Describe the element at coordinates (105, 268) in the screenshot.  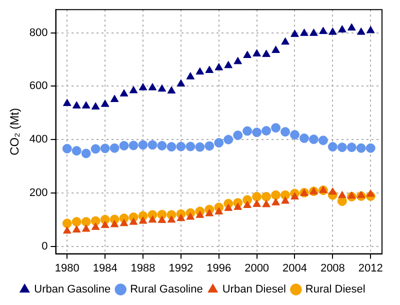
I see `x-tick-label: 1984` at that location.